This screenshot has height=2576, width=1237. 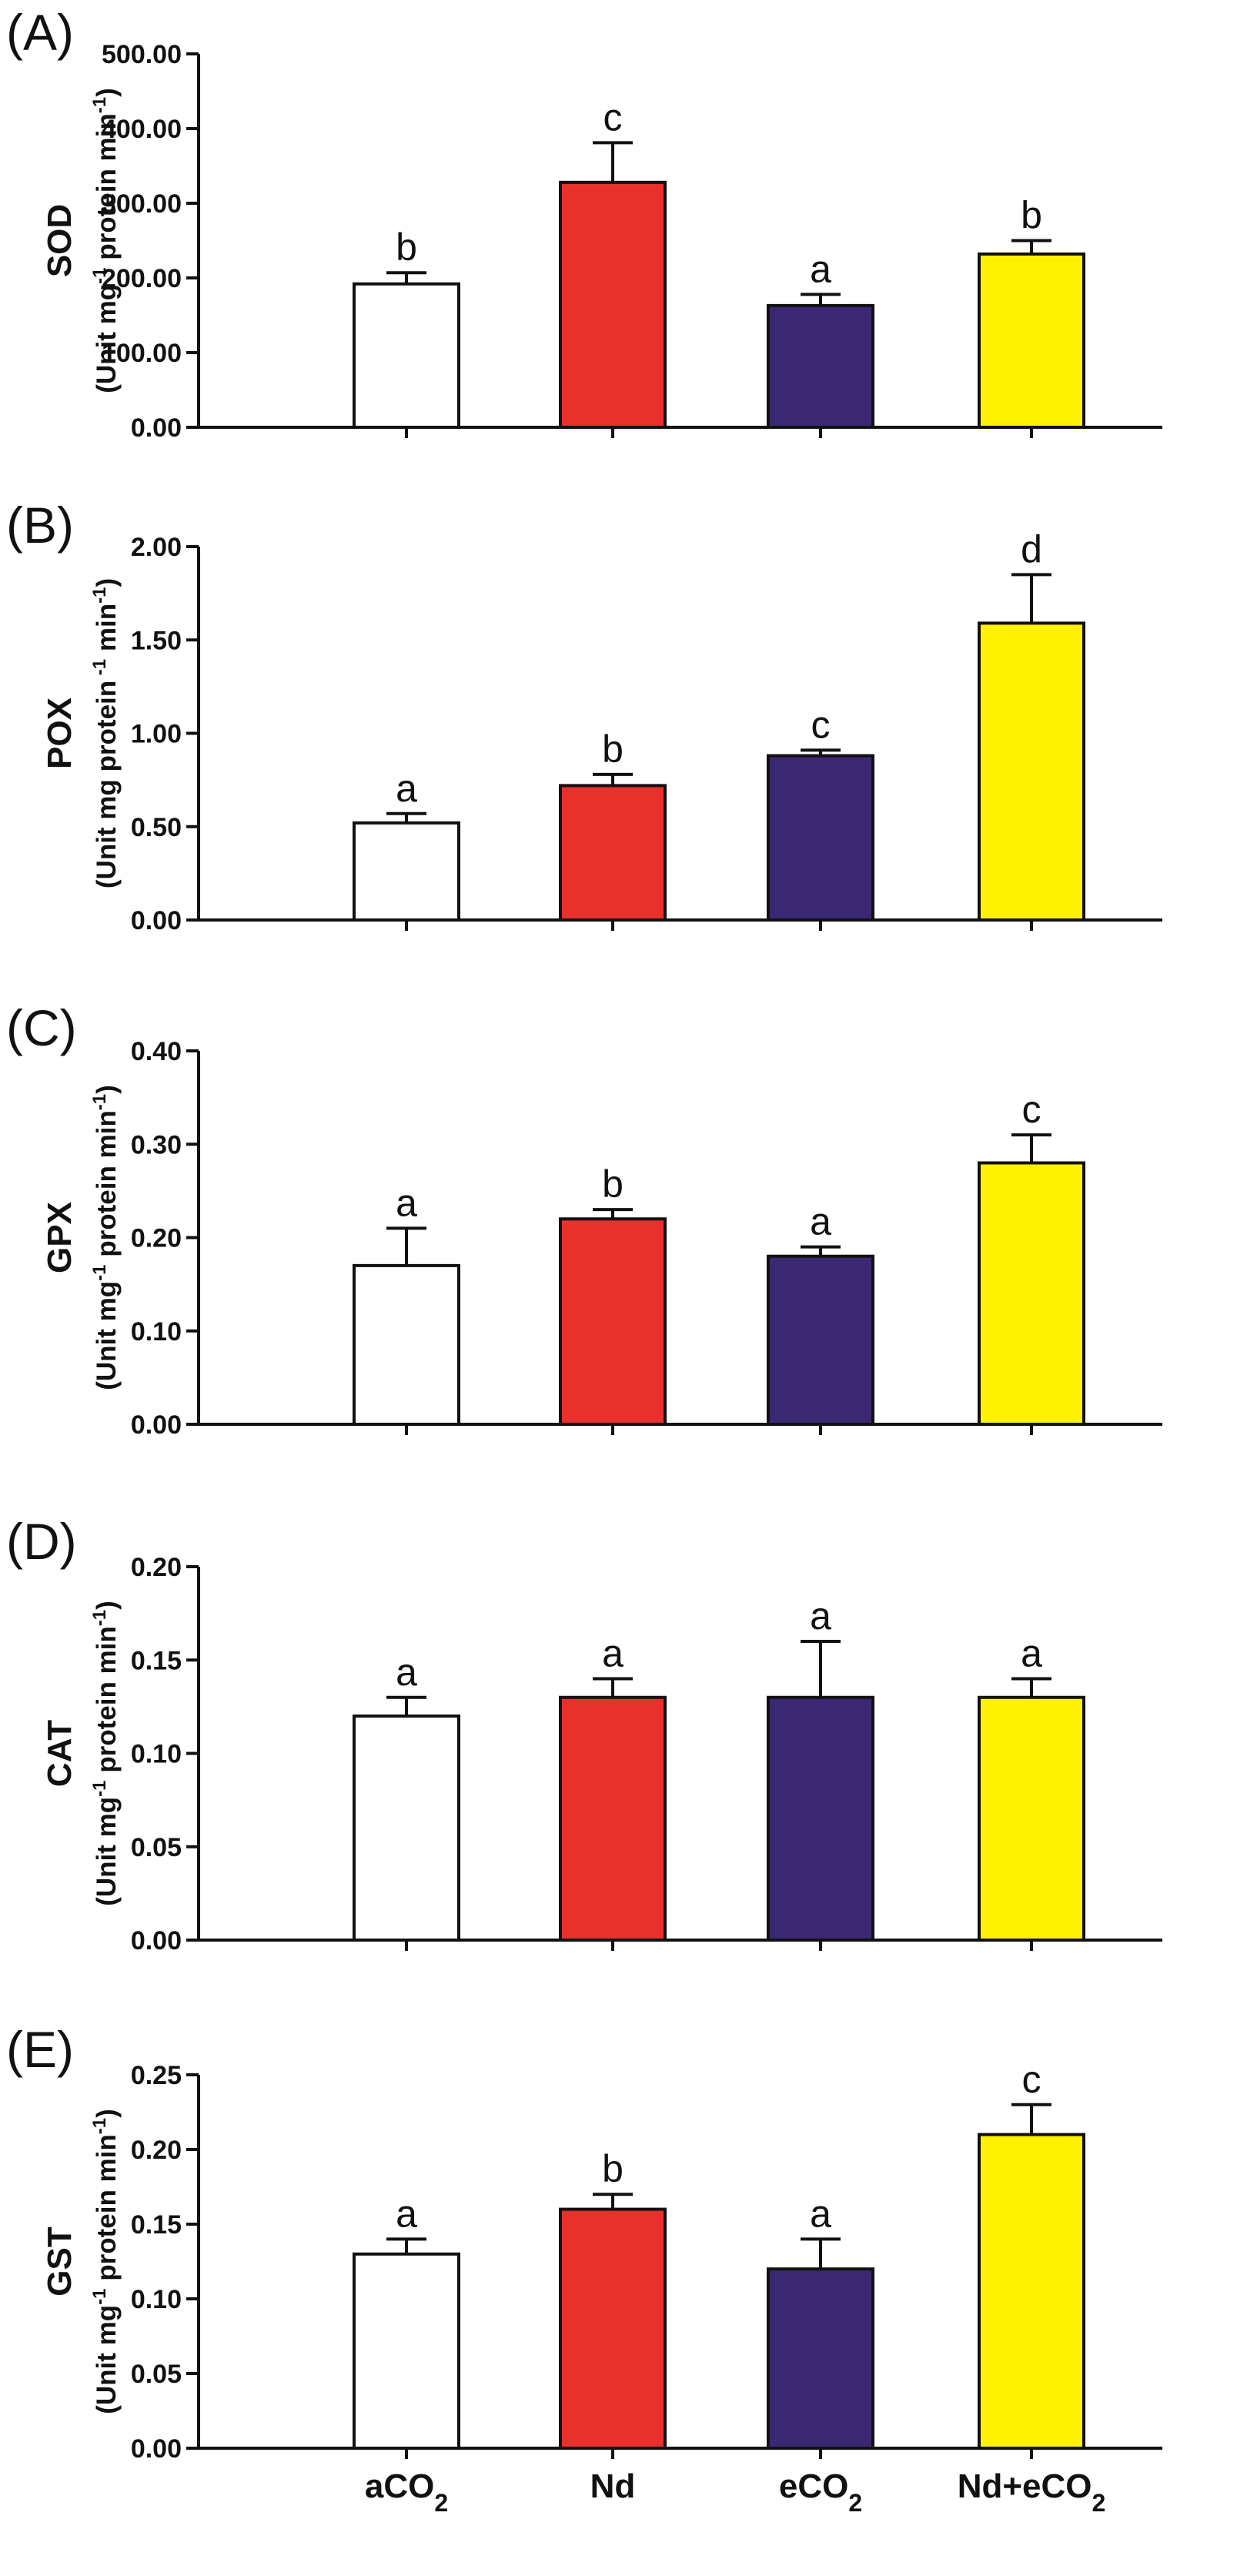 I want to click on category-text: aCO, so click(x=399, y=2486).